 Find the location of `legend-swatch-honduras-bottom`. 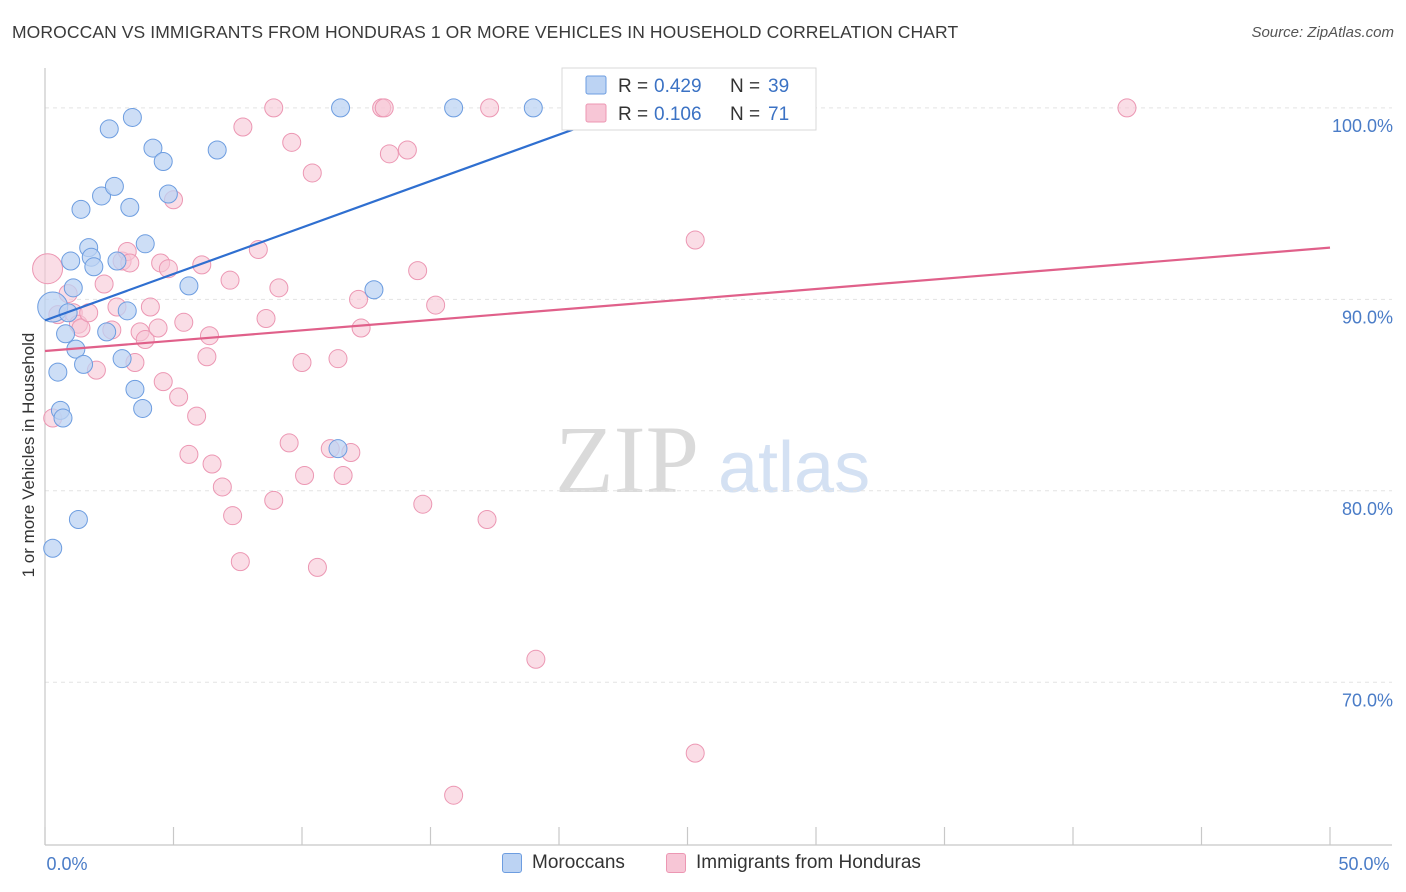

legend-swatch-honduras-bottom is located at coordinates (676, 863).